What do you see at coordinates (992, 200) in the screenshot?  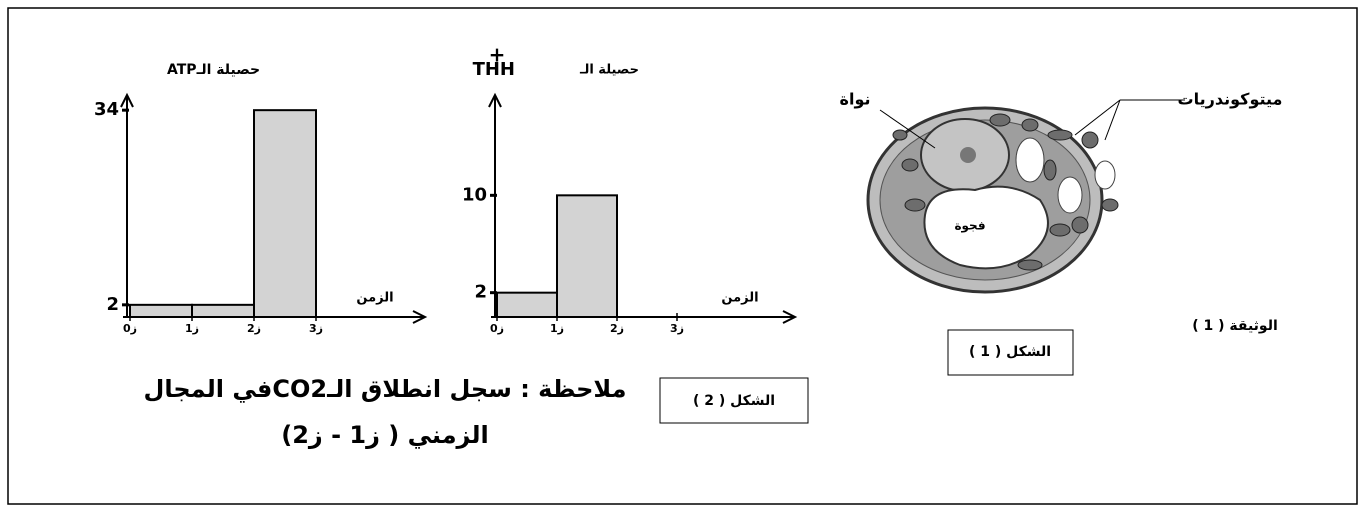 I see `cell-drawing` at bounding box center [992, 200].